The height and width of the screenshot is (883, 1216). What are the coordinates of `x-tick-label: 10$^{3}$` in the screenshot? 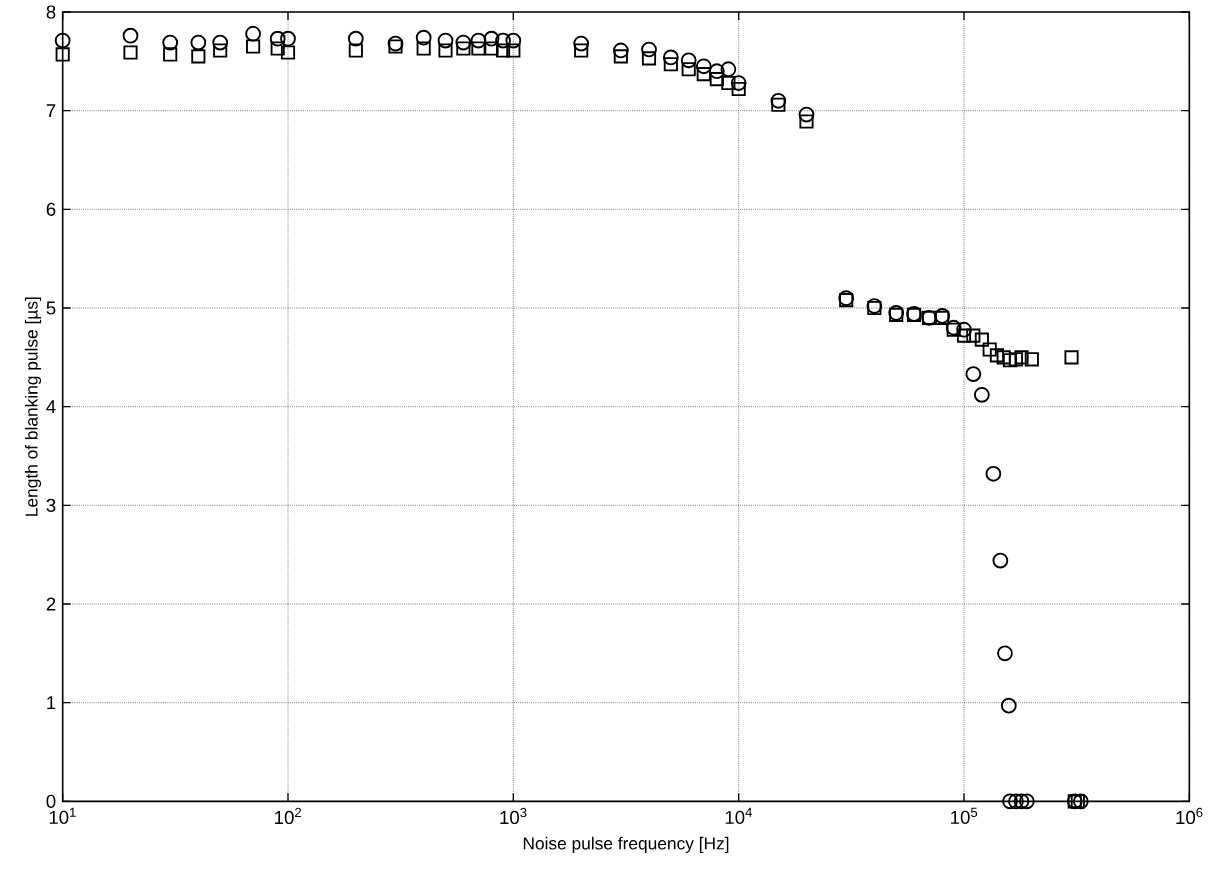 It's located at (513, 816).